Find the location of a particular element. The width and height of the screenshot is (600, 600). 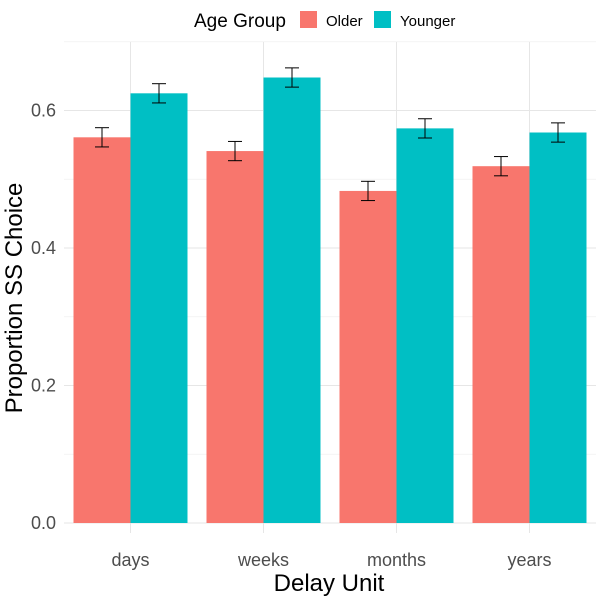

error-bar-older-days is located at coordinates (102, 137).